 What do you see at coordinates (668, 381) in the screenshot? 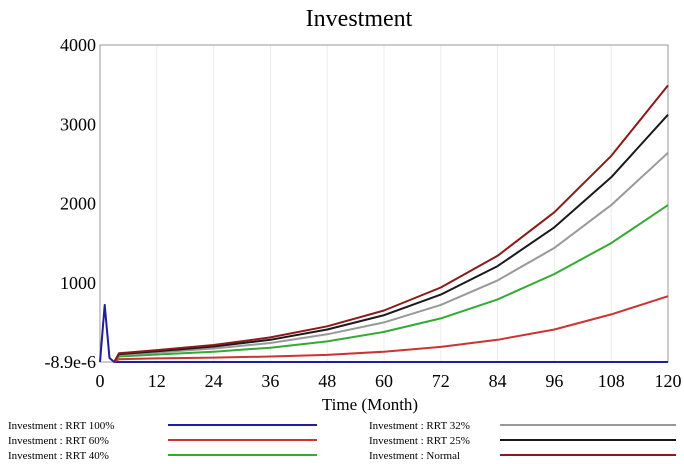
I see `x-tick-label: 120` at bounding box center [668, 381].